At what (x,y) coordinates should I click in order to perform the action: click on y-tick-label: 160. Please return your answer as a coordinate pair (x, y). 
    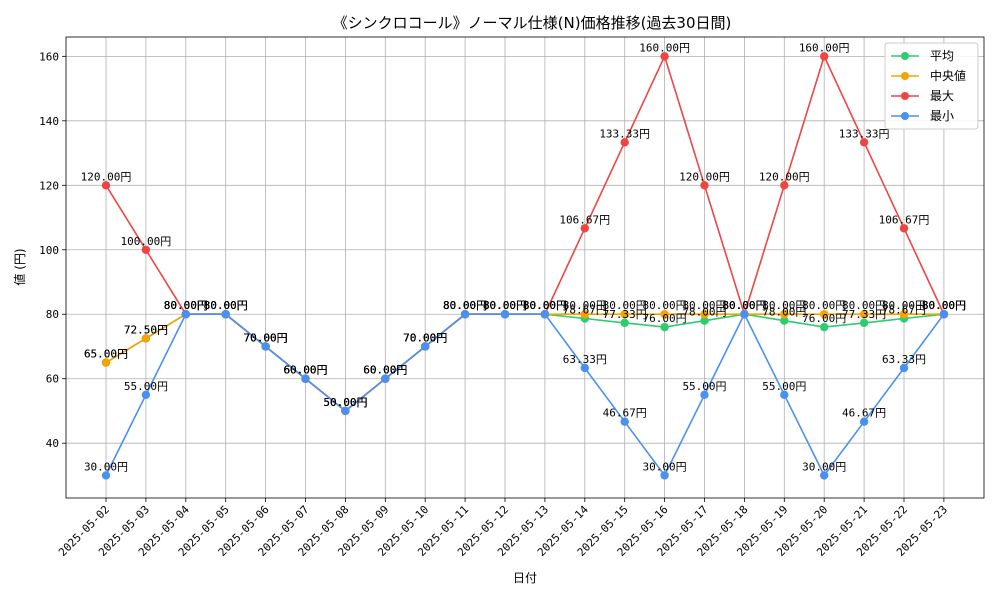
    Looking at the image, I should click on (49, 56).